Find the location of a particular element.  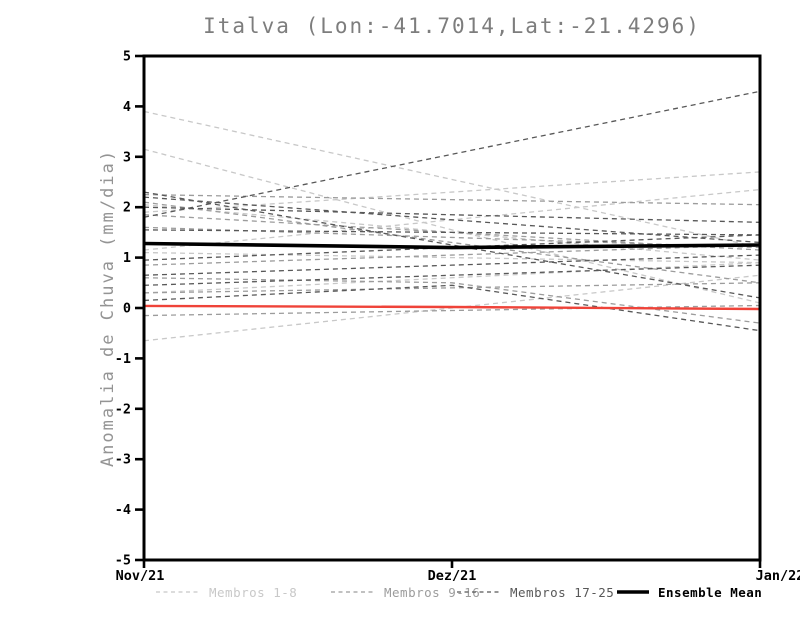

y-tick-label: -2 is located at coordinates (123, 409).